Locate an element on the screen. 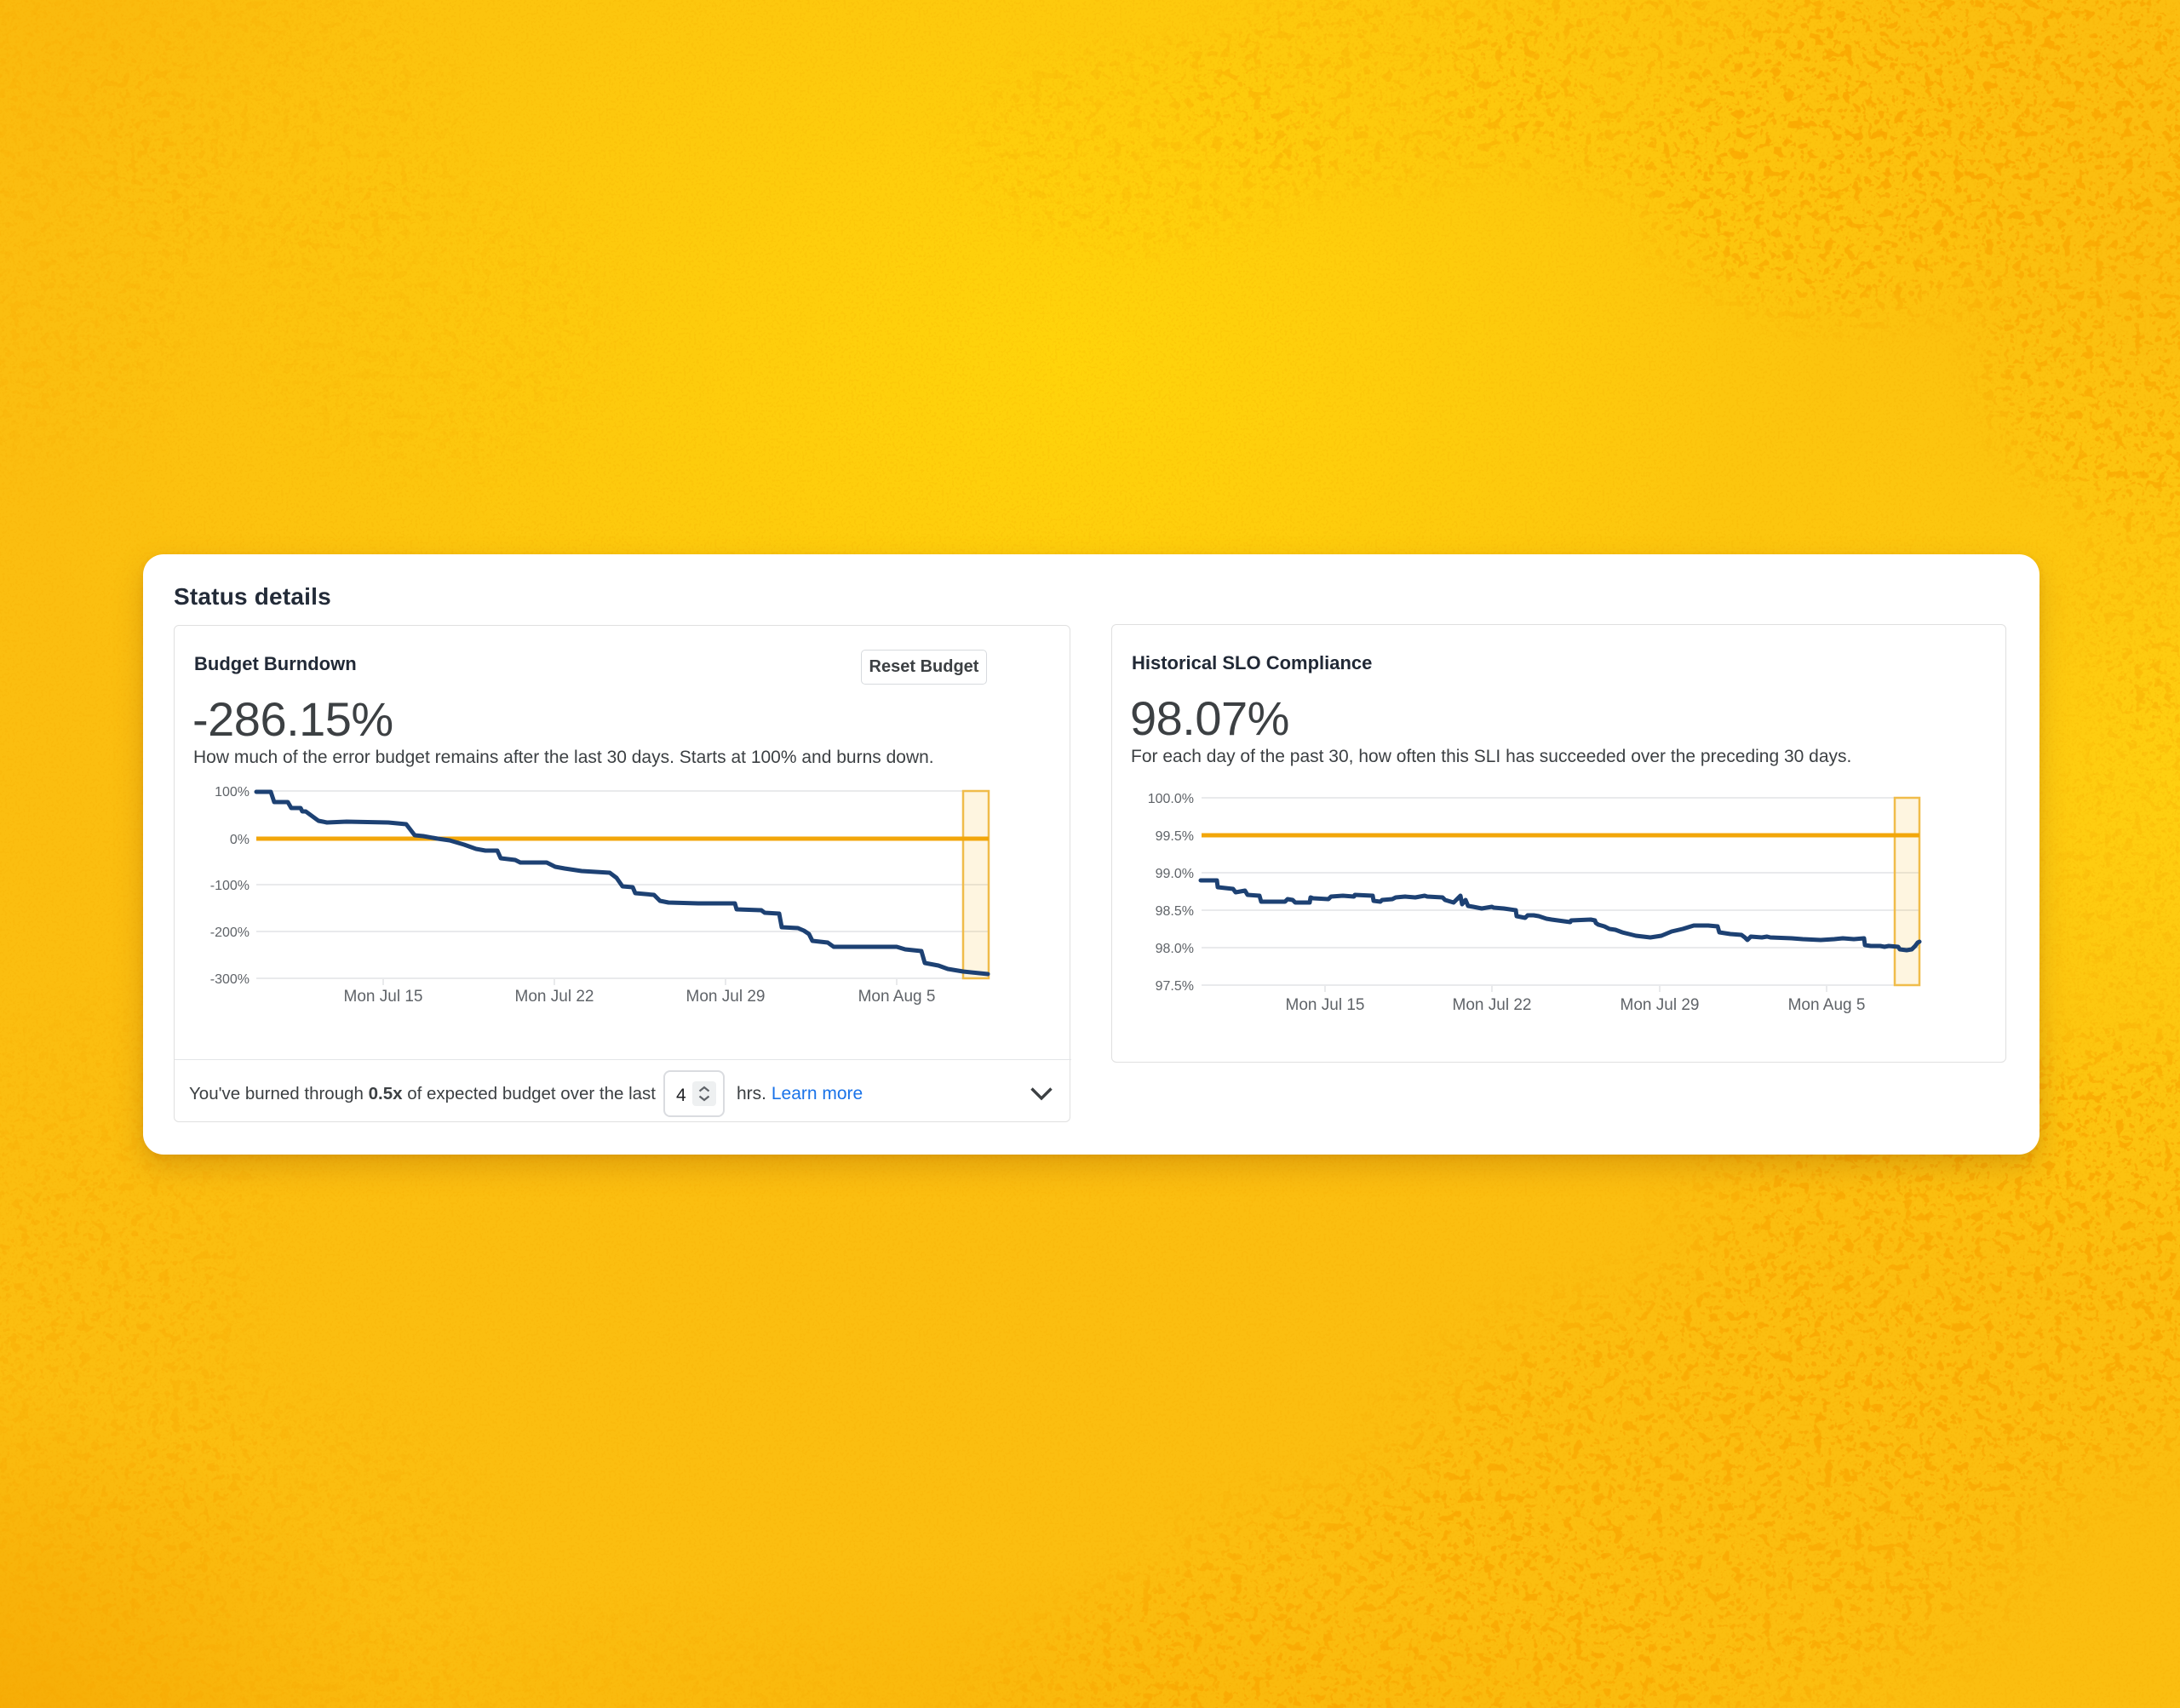 This screenshot has height=1708, width=2180. svg-text: 98.0% is located at coordinates (1175, 949).